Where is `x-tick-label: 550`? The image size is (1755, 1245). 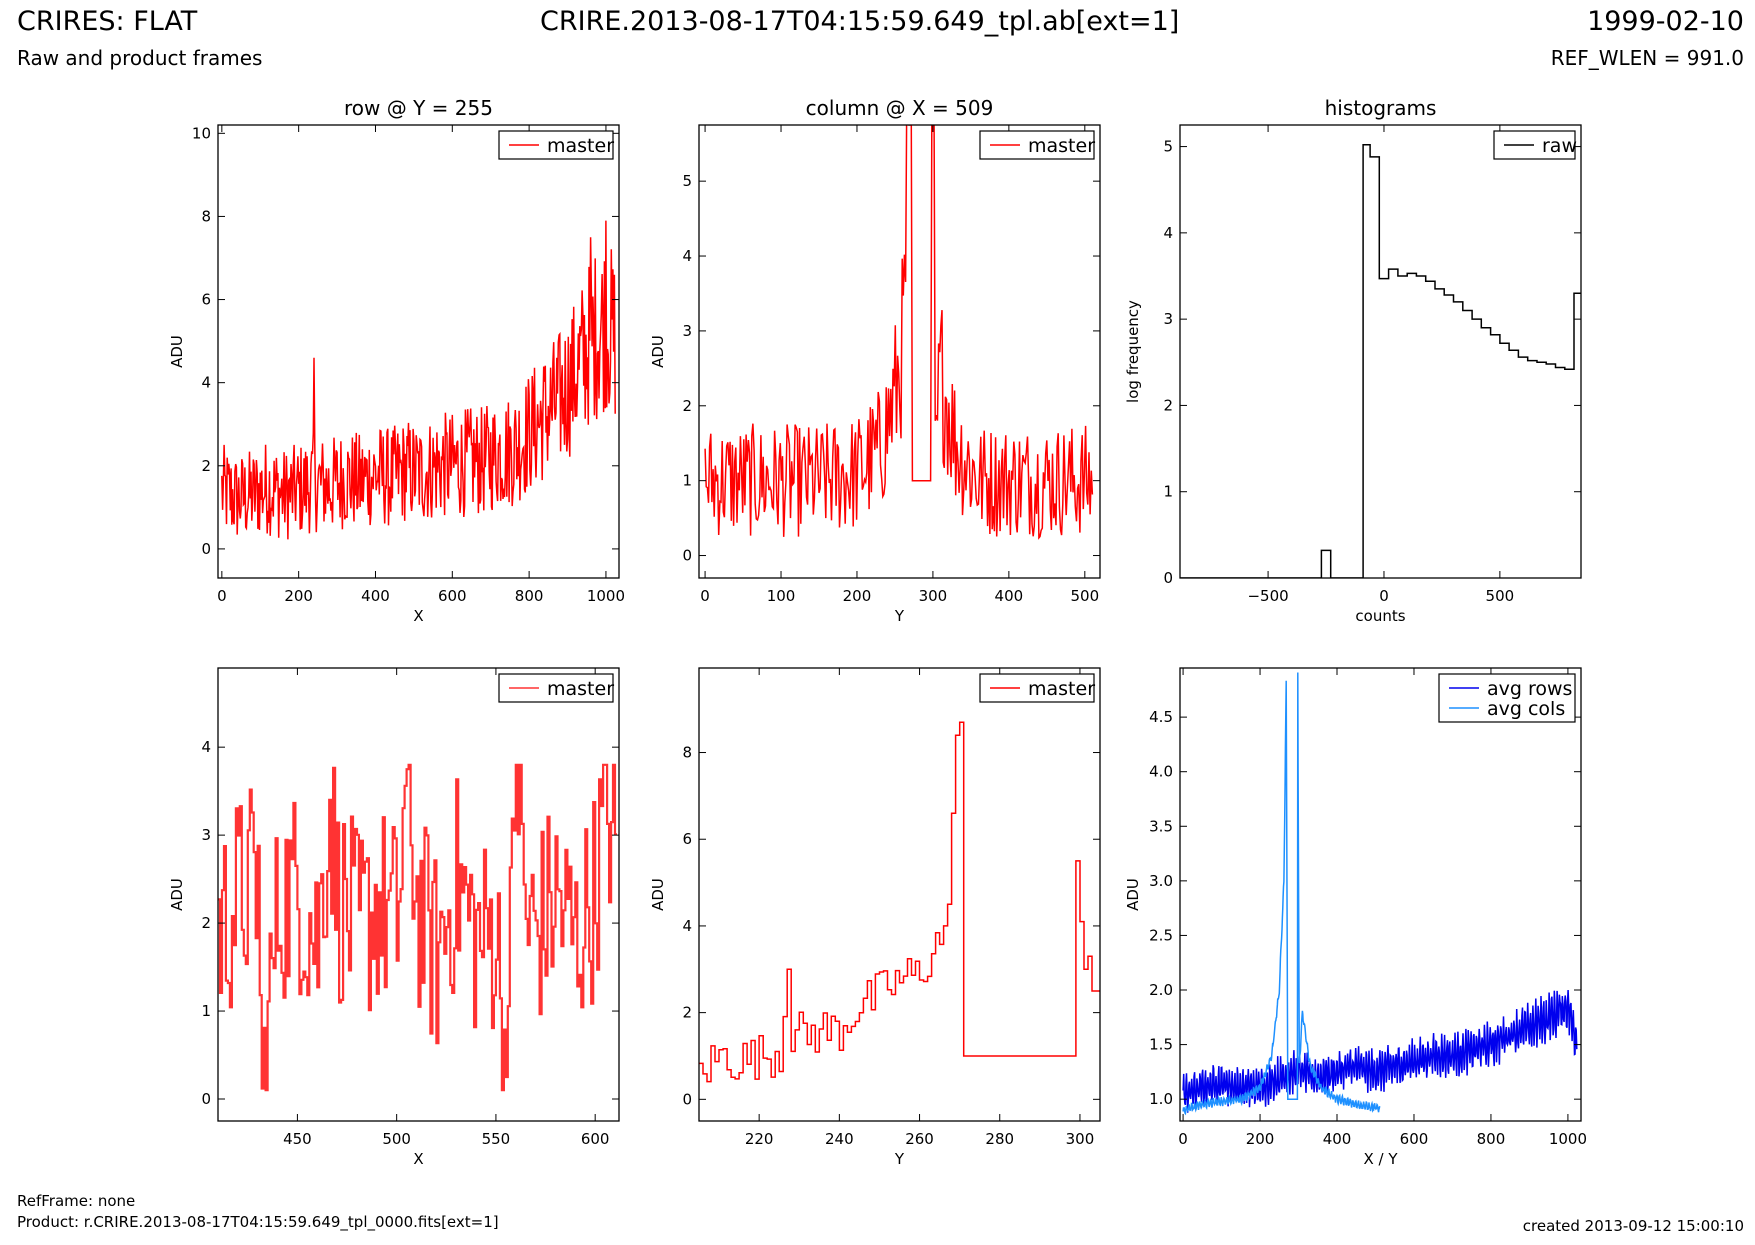
x-tick-label: 550 is located at coordinates (496, 1139).